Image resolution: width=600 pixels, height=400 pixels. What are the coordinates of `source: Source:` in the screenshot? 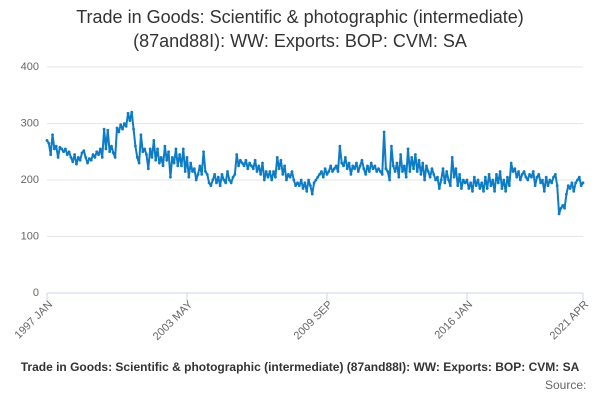 It's located at (565, 385).